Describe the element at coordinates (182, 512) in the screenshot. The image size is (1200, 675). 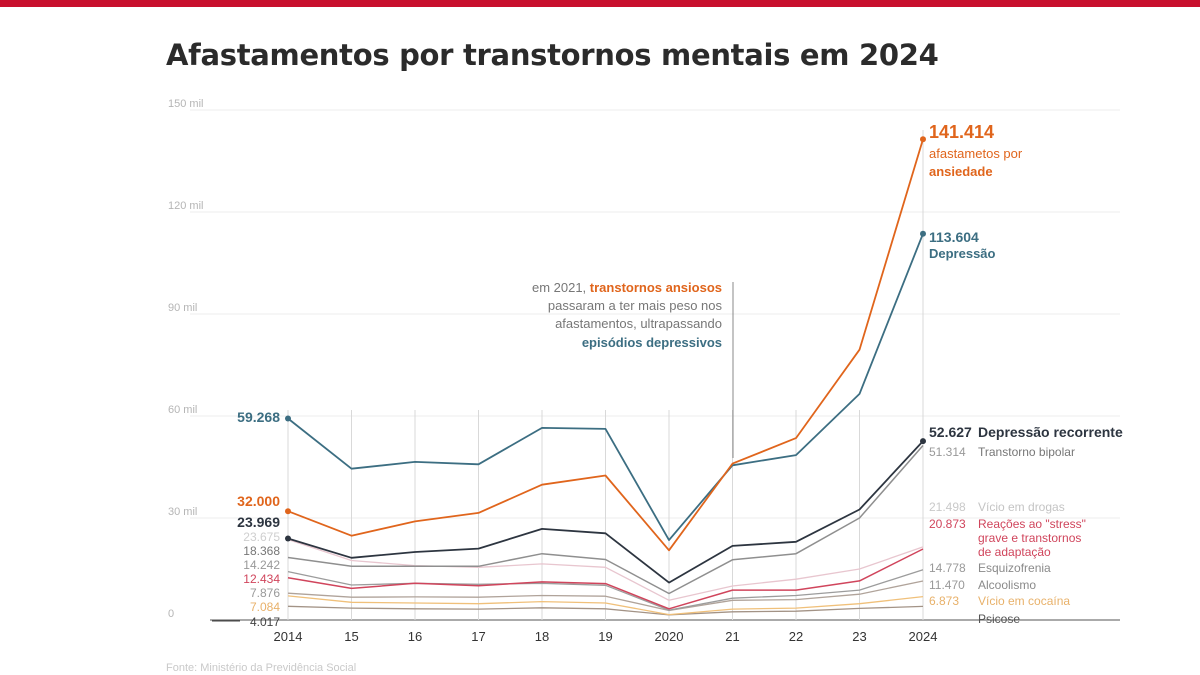
I see `y-tick-label: 30 mil` at that location.